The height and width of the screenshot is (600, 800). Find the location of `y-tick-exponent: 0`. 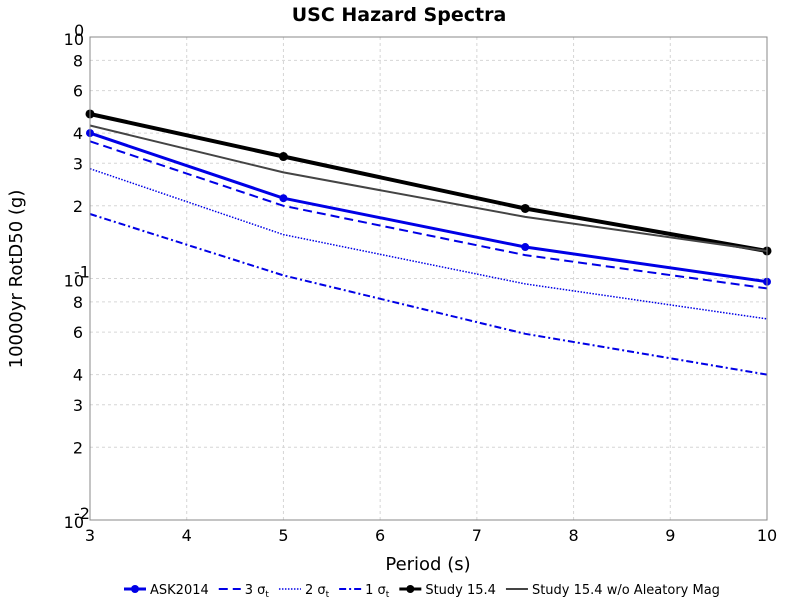

y-tick-exponent: 0 is located at coordinates (79, 30).